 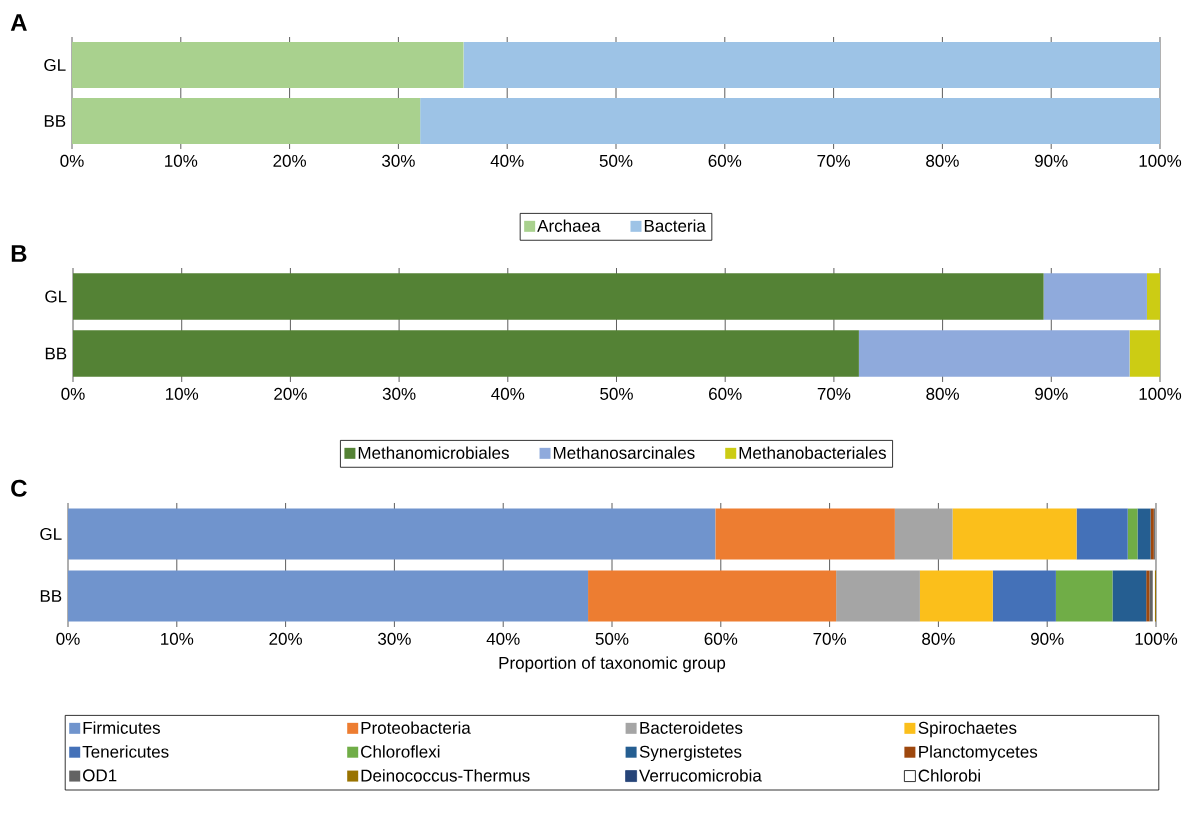 I want to click on x-axis-title: Proportion of taxonomic group, so click(x=612, y=664).